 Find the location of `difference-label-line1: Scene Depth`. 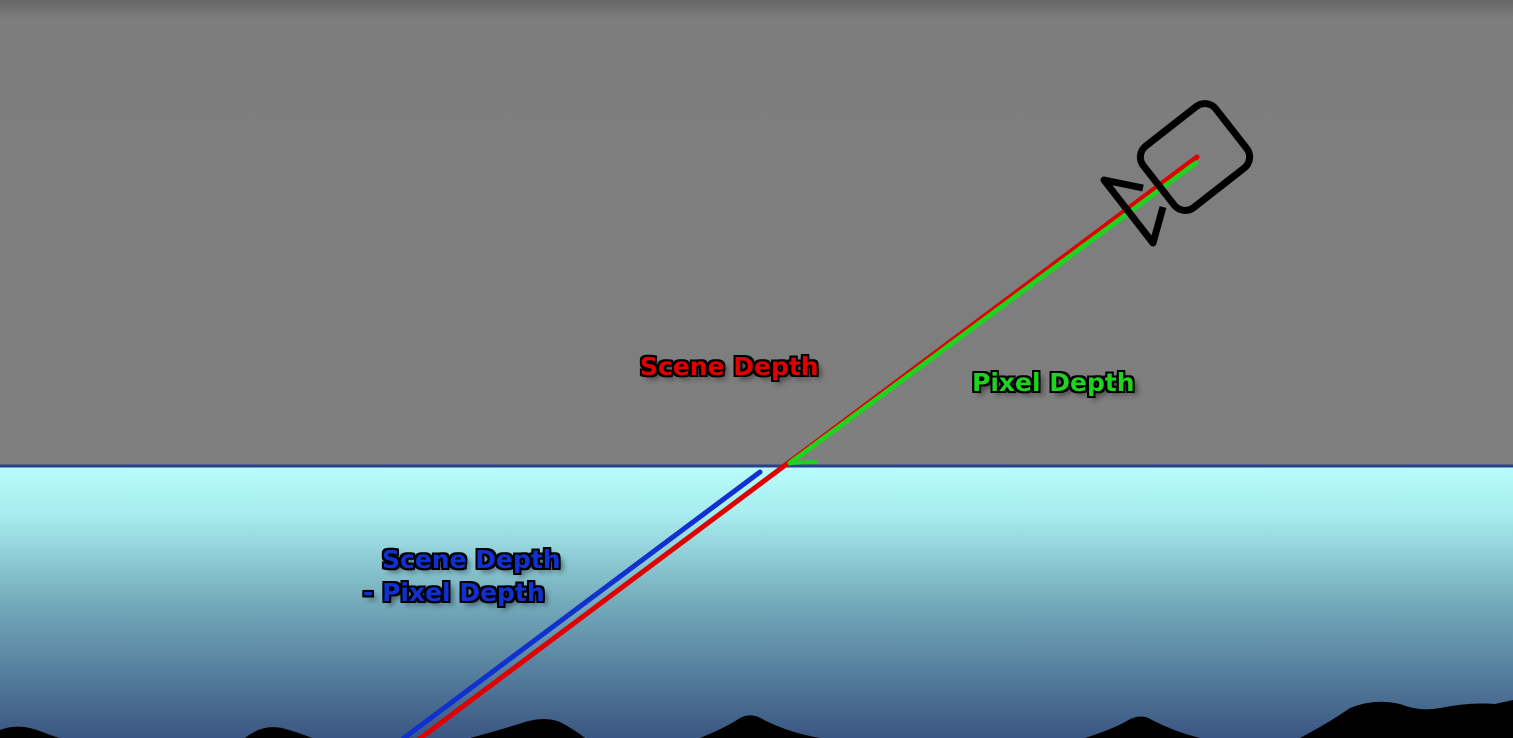

difference-label-line1: Scene Depth is located at coordinates (471, 559).